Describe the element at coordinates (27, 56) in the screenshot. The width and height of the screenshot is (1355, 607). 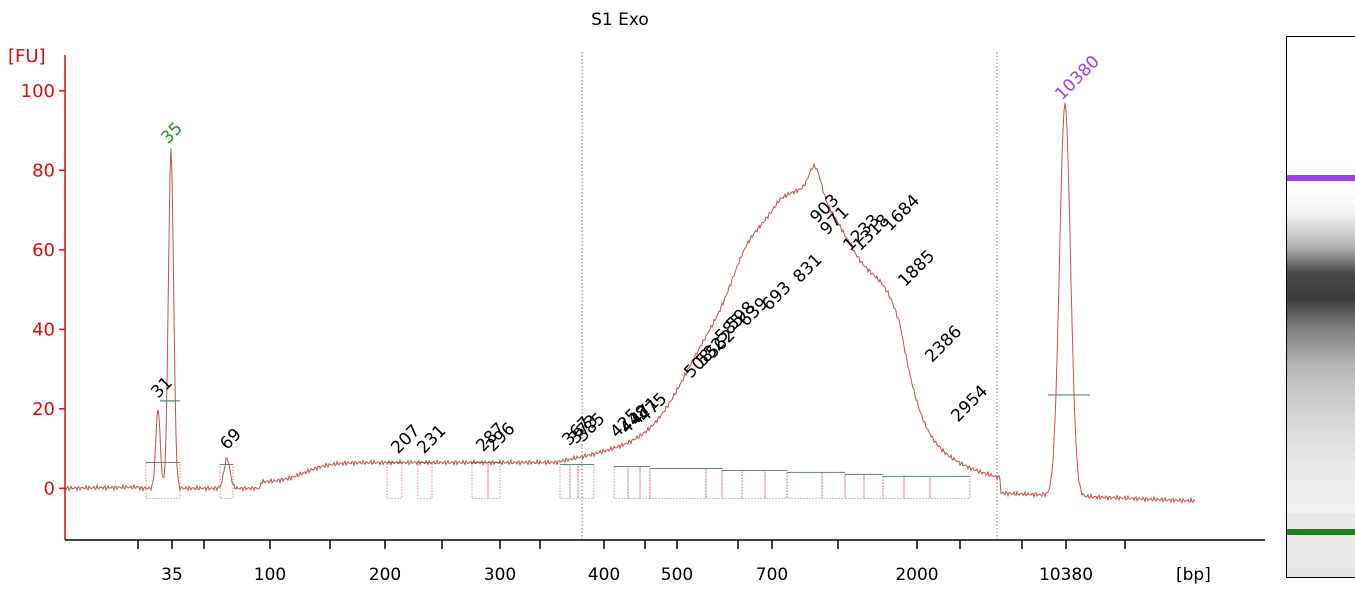
I see `y-axis-unit: [FU]` at that location.